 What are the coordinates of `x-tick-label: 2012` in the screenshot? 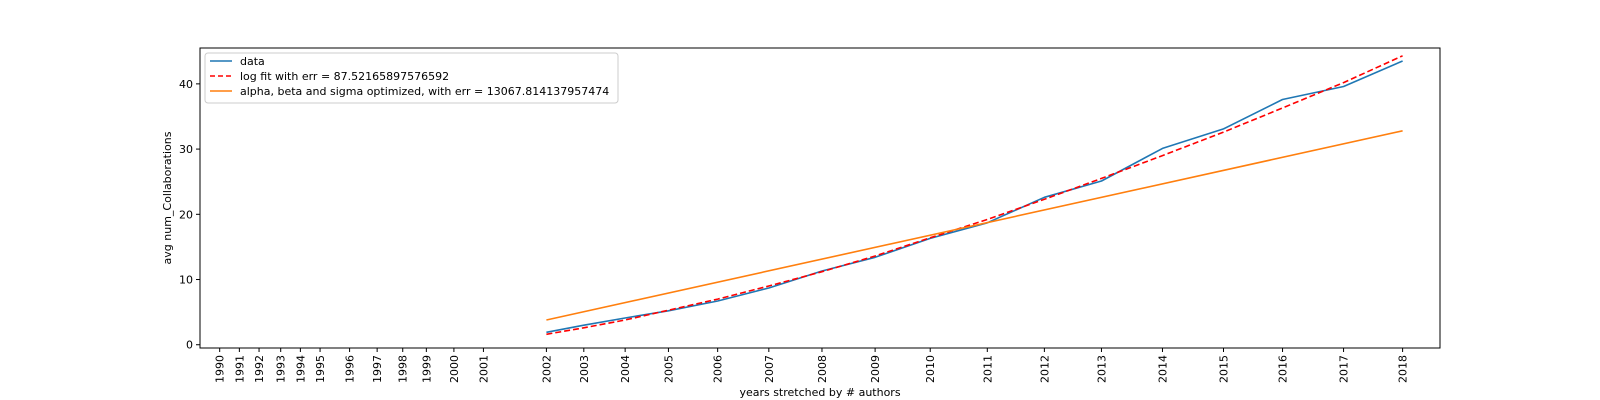 It's located at (1044, 369).